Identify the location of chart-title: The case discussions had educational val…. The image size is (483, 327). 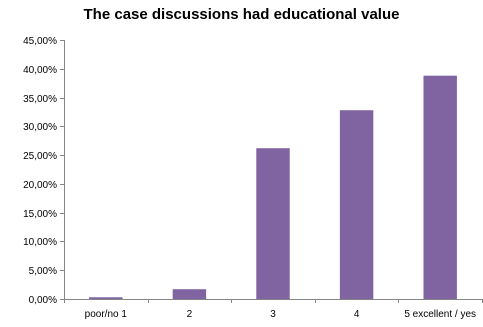
(241, 14).